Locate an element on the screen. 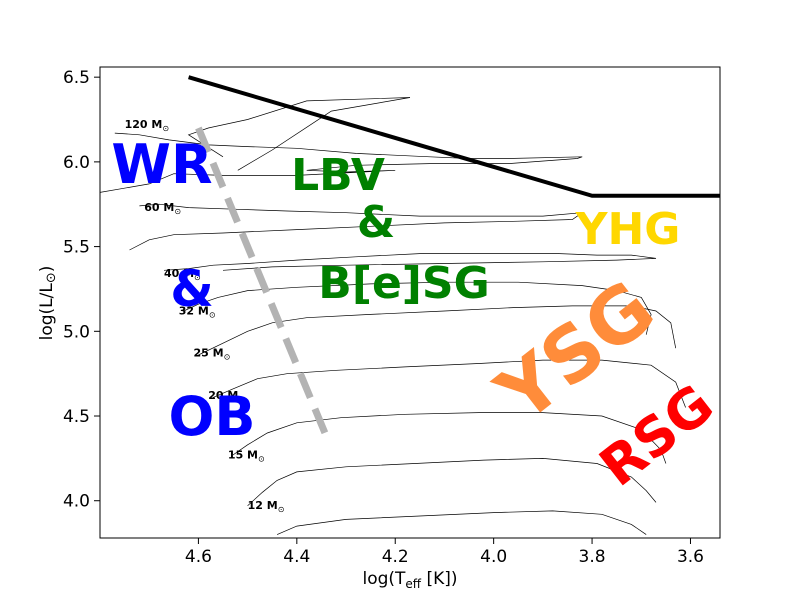 The image size is (800, 600). region-label-lbv: LBV is located at coordinates (338, 175).